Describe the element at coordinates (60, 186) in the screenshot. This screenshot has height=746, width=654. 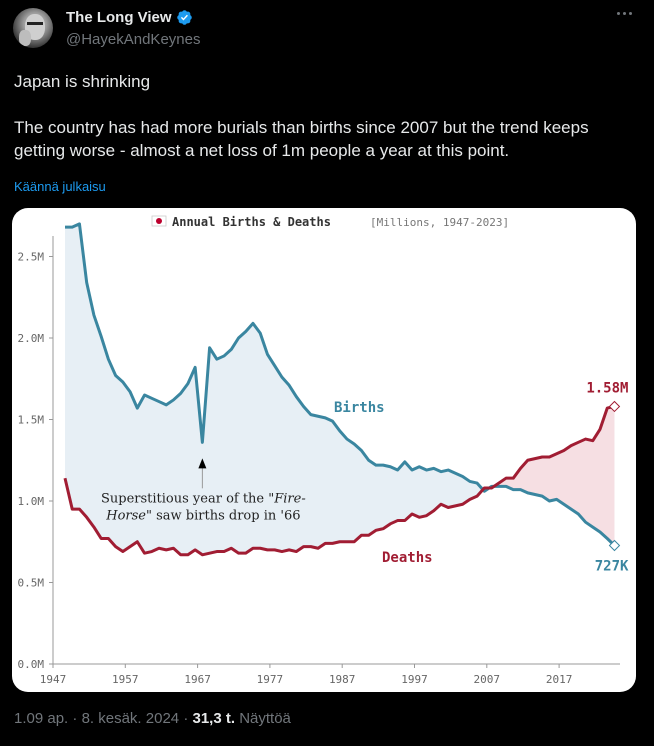
I see `translate-link: Käännä julkaisu` at that location.